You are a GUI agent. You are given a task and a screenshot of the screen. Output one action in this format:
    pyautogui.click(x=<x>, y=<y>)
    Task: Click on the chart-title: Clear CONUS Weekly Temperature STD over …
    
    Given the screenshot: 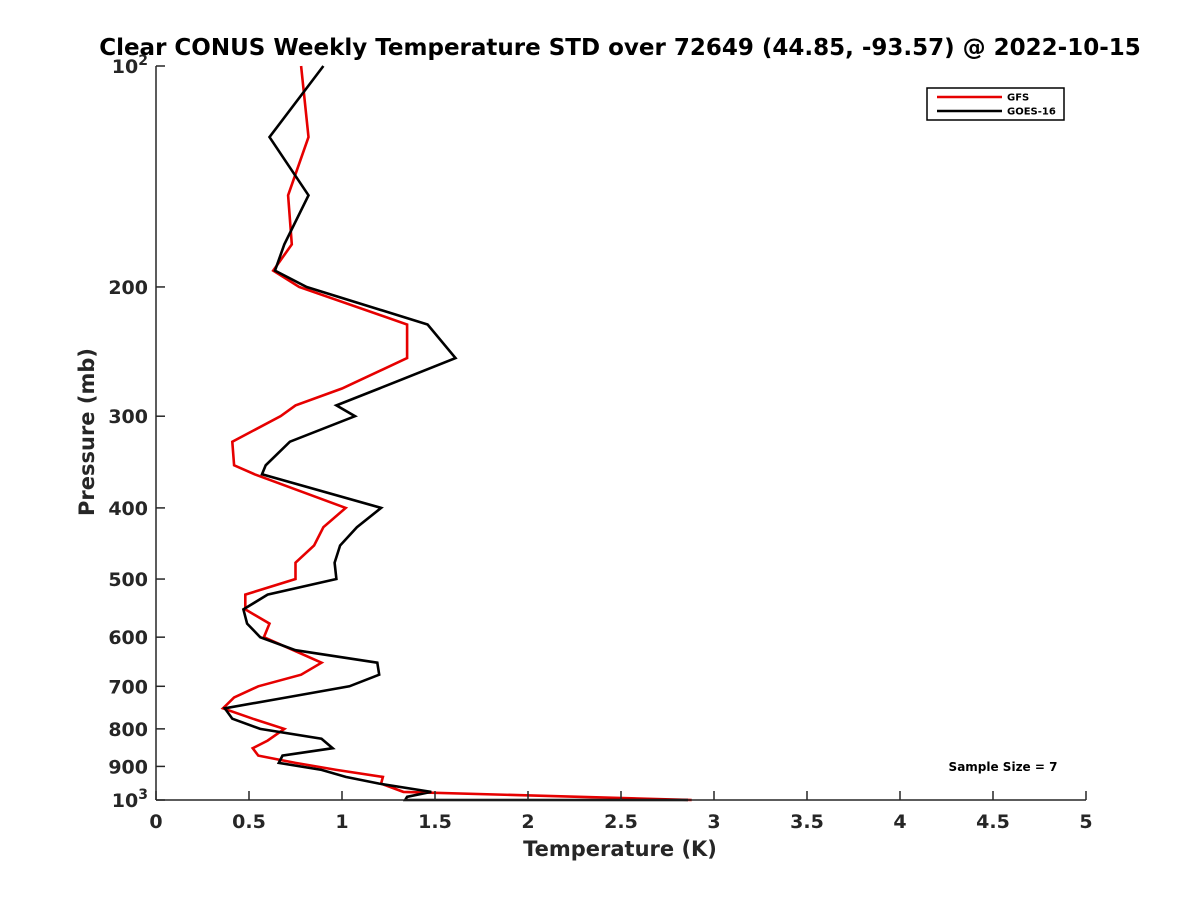 What is the action you would take?
    pyautogui.click(x=620, y=48)
    